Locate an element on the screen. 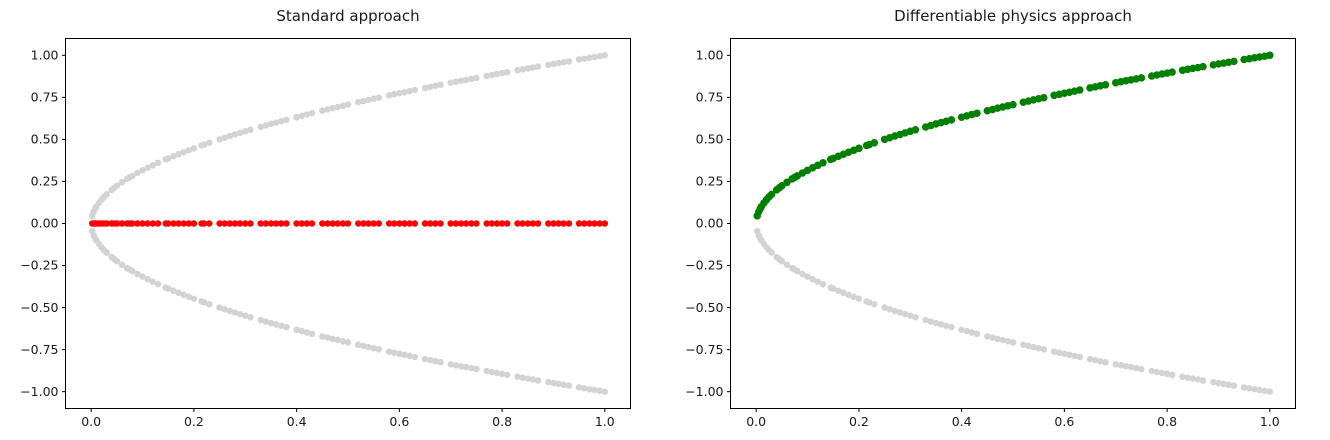 The height and width of the screenshot is (440, 1330). chart-title-diffphysics: Differentiable physics approach is located at coordinates (1013, 16).